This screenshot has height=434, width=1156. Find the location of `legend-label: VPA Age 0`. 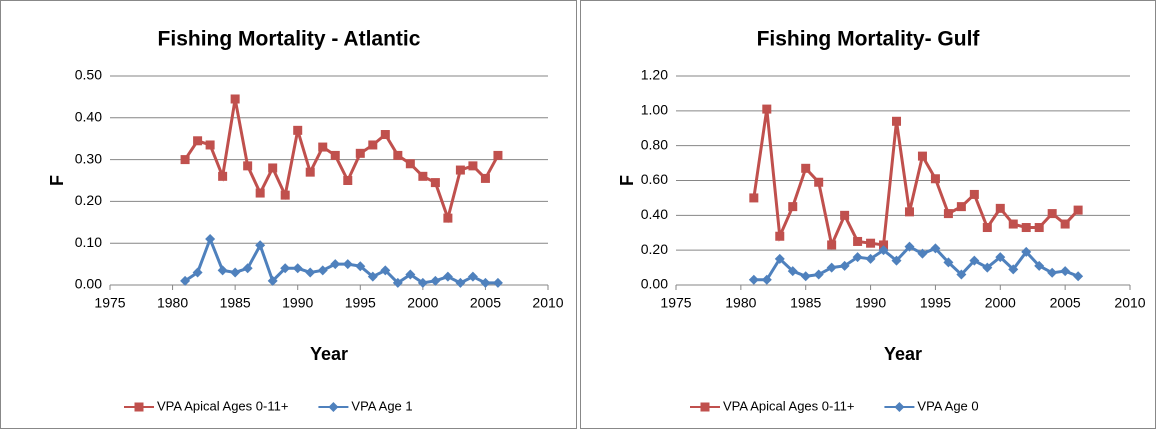

legend-label: VPA Age 0 is located at coordinates (947, 405).